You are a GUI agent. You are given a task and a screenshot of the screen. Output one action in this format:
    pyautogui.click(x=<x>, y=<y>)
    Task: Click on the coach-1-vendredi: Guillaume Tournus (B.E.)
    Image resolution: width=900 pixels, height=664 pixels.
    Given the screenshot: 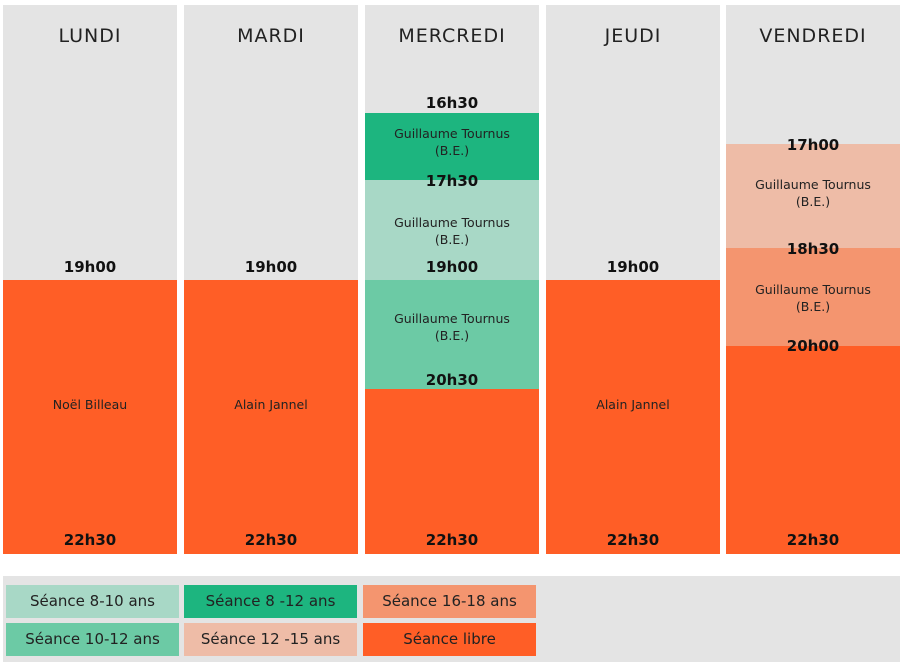 What is the action you would take?
    pyautogui.click(x=813, y=193)
    